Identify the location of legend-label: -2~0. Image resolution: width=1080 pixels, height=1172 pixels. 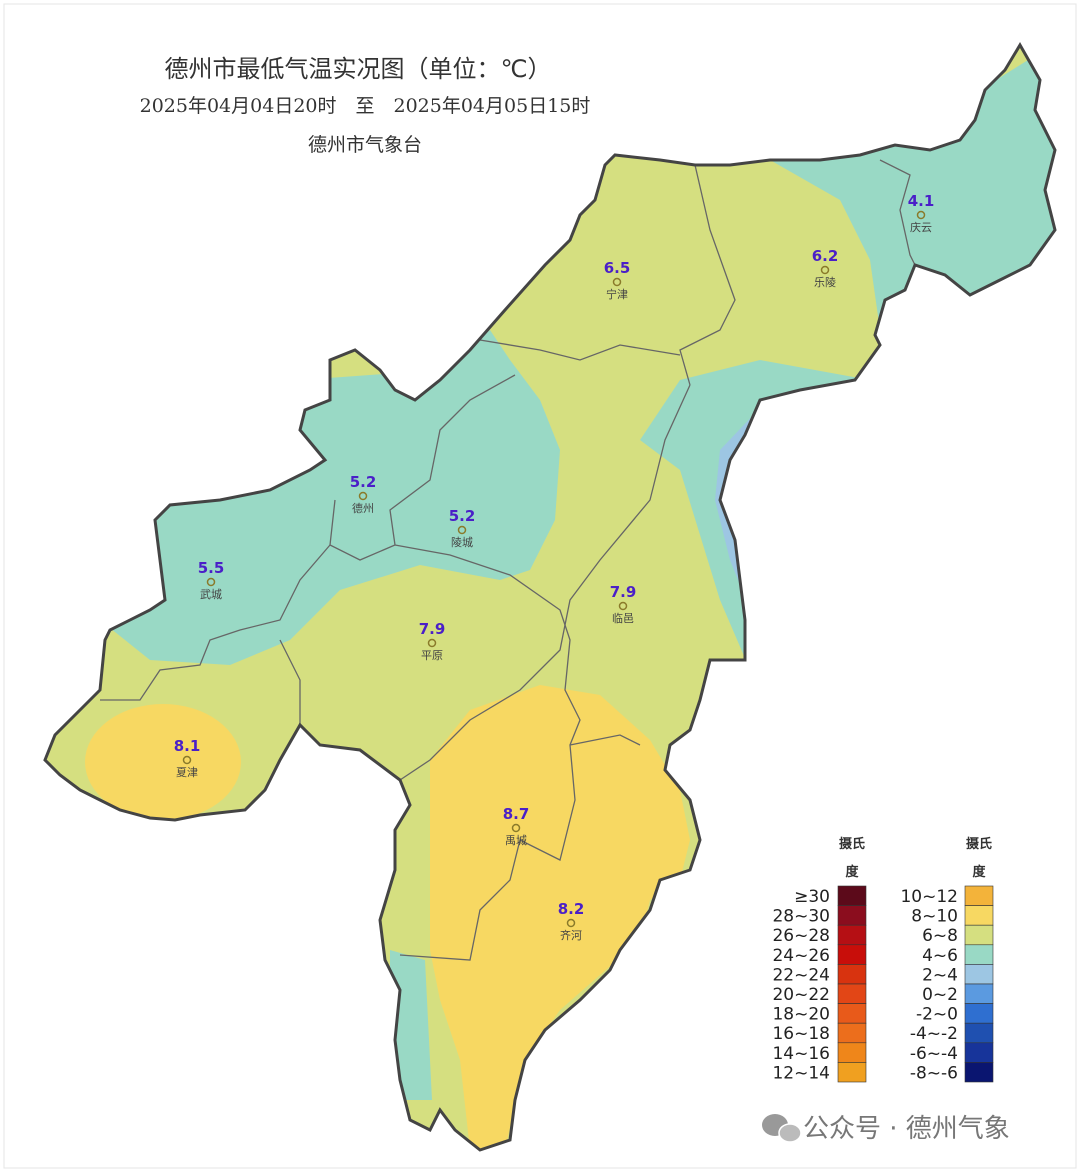
(937, 1015).